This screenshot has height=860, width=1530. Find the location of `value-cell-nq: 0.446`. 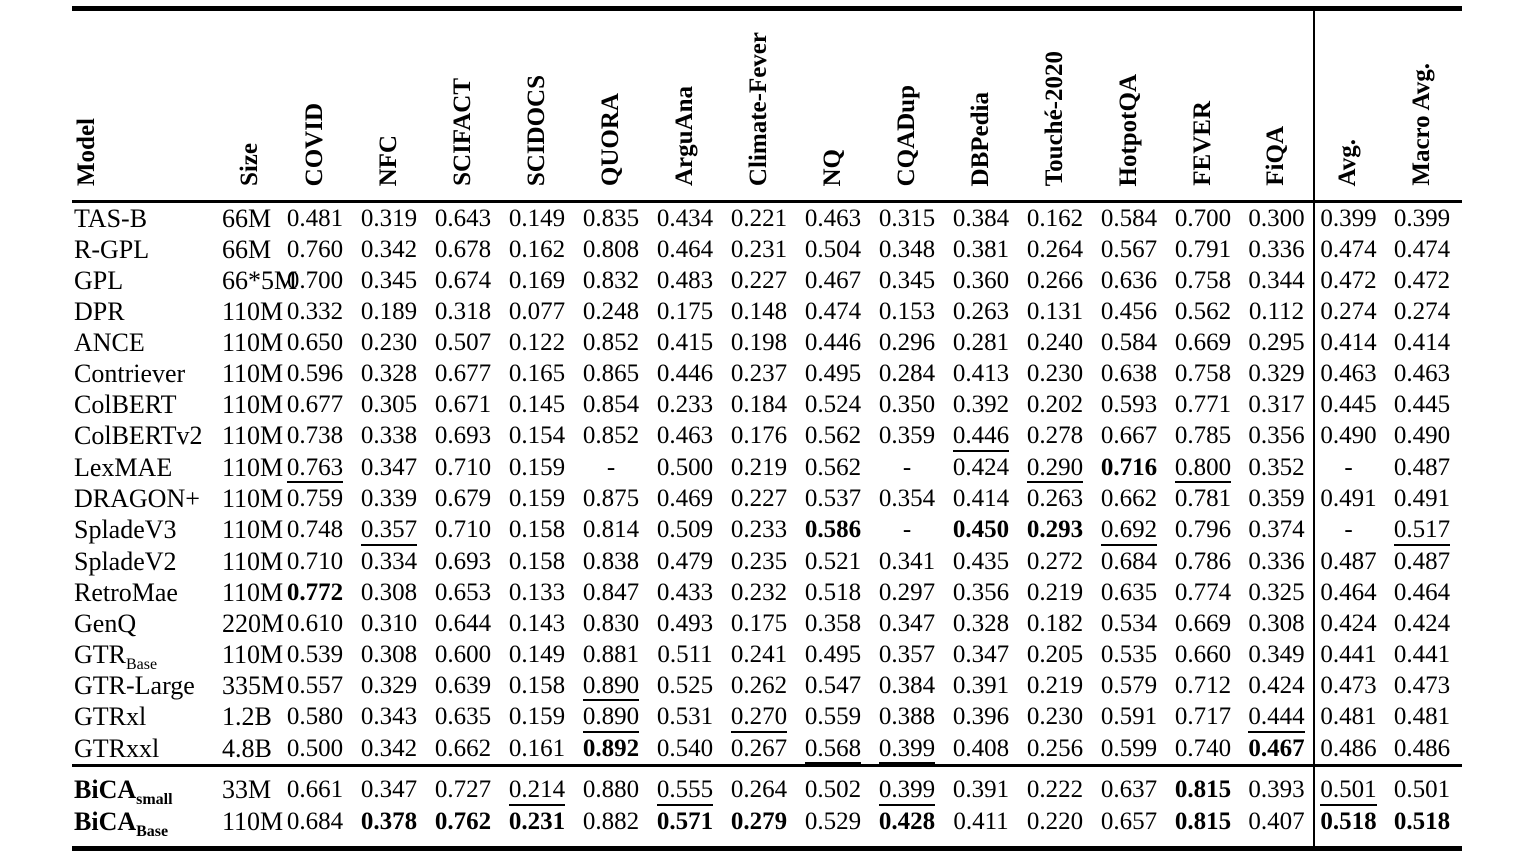

value-cell-nq: 0.446 is located at coordinates (833, 342).